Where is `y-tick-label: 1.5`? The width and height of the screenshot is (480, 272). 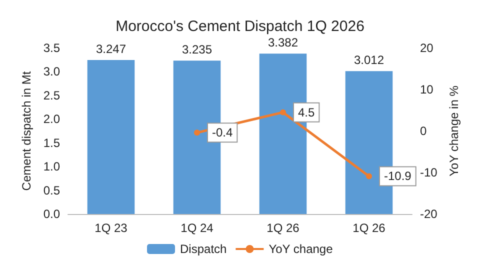
y-tick-label: 1.5 is located at coordinates (51, 143).